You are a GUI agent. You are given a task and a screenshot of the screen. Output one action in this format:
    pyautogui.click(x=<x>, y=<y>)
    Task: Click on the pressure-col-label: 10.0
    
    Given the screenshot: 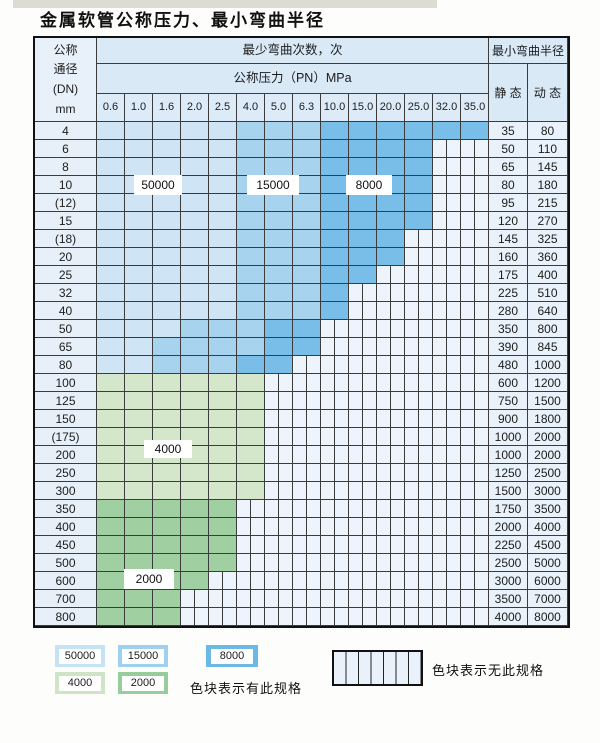 What is the action you would take?
    pyautogui.click(x=335, y=108)
    